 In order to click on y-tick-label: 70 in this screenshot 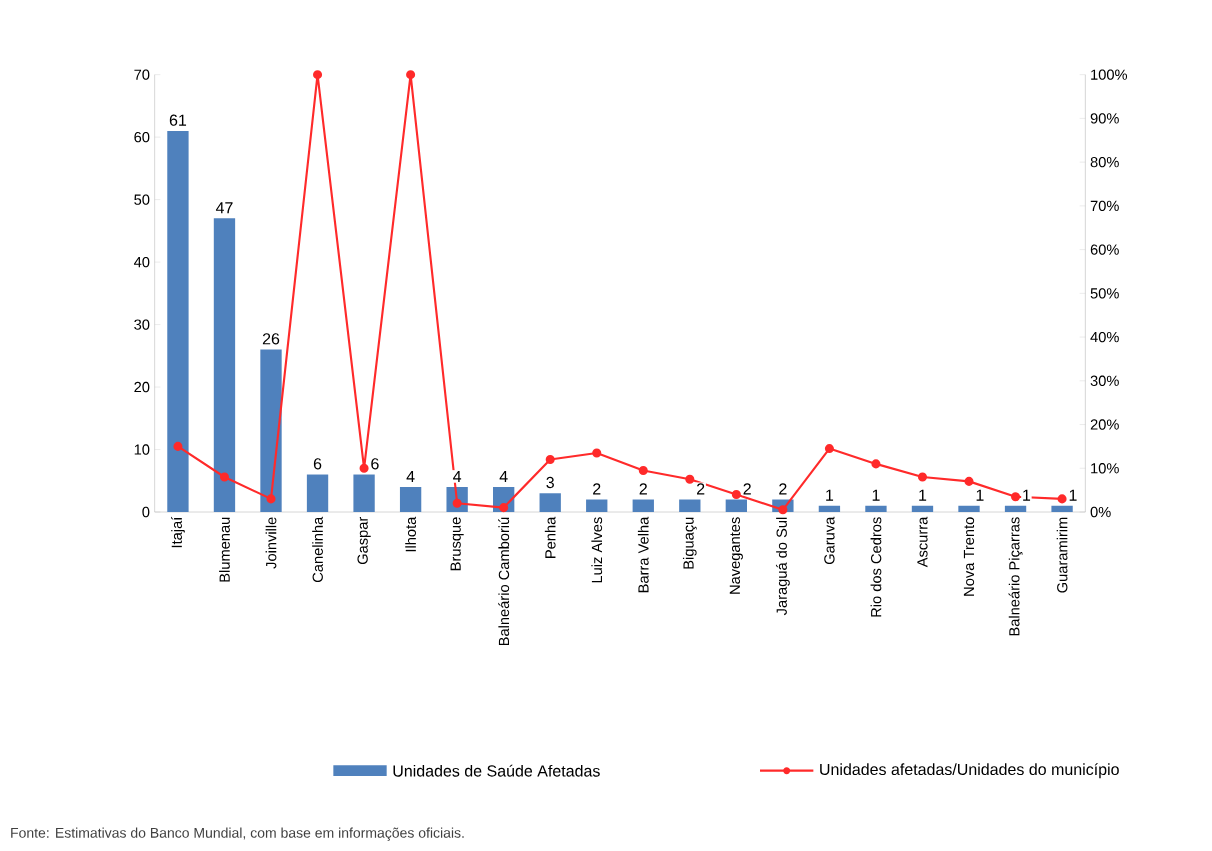, I will do `click(142, 75)`.